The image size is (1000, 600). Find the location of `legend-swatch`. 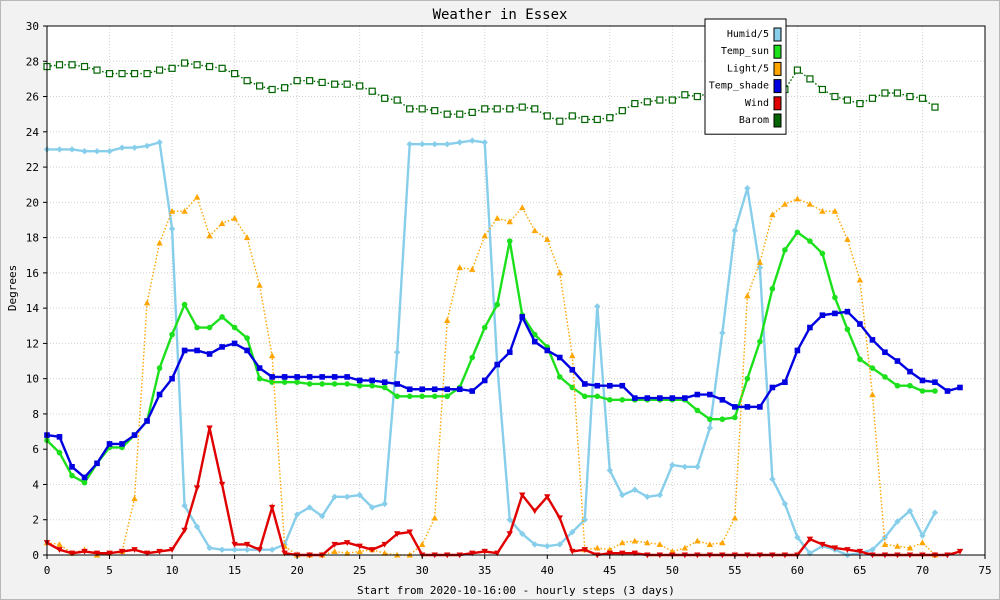

legend-swatch is located at coordinates (777, 103).